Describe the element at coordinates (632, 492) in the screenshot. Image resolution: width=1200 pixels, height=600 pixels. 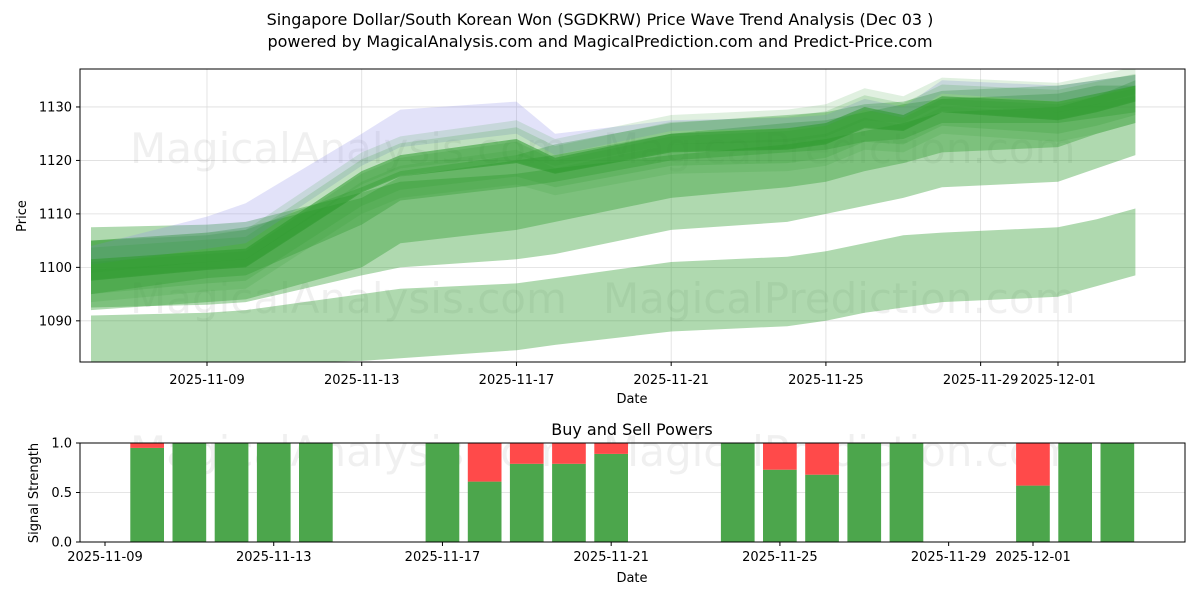
I see `signal-bars` at that location.